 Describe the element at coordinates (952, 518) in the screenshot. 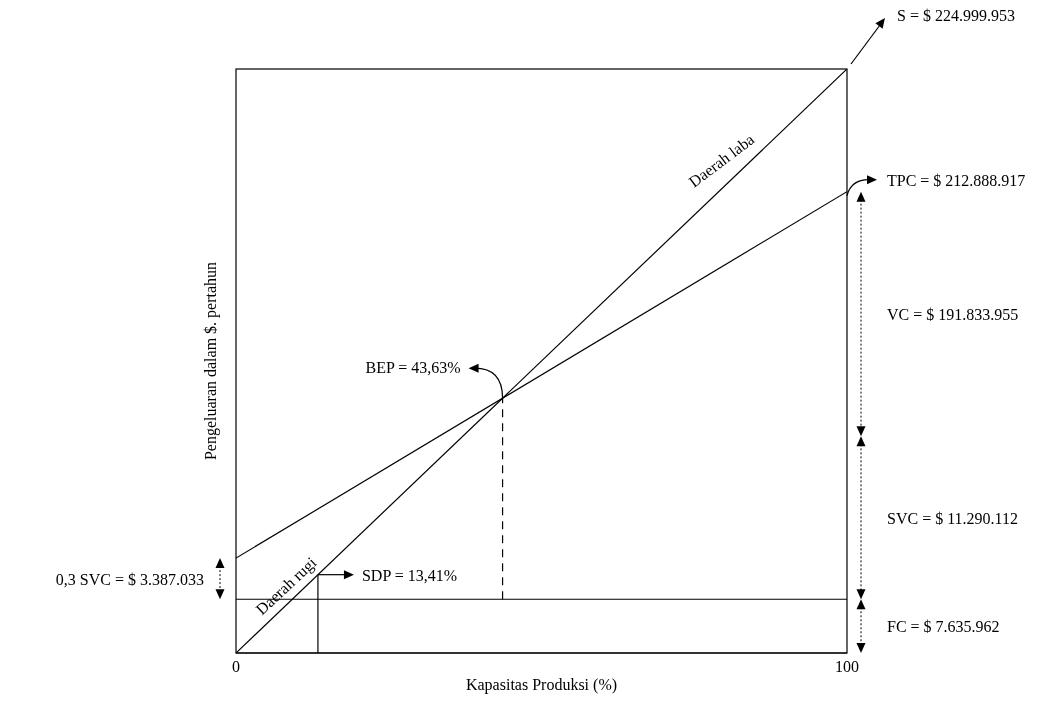

I see `text: SVC = $ 11.290.112` at that location.